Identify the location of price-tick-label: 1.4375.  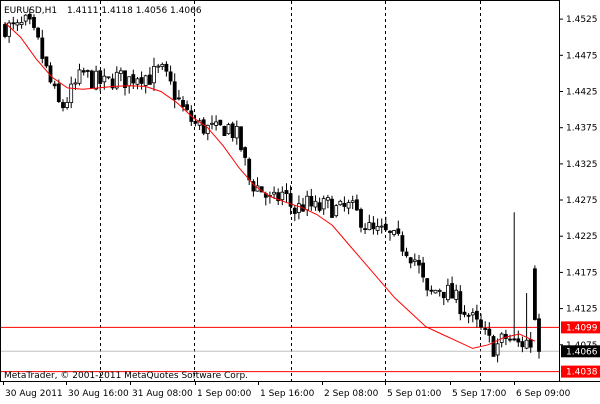
(582, 129).